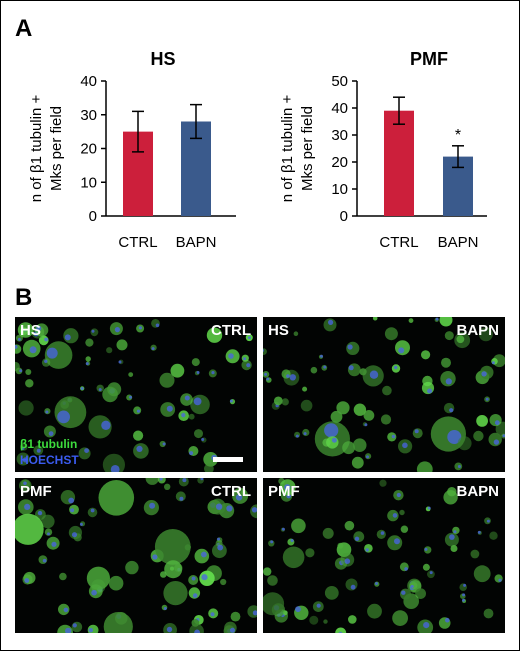 This screenshot has width=520, height=651. I want to click on micrograph-pmf-bapn: PMF BAPN, so click(384, 555).